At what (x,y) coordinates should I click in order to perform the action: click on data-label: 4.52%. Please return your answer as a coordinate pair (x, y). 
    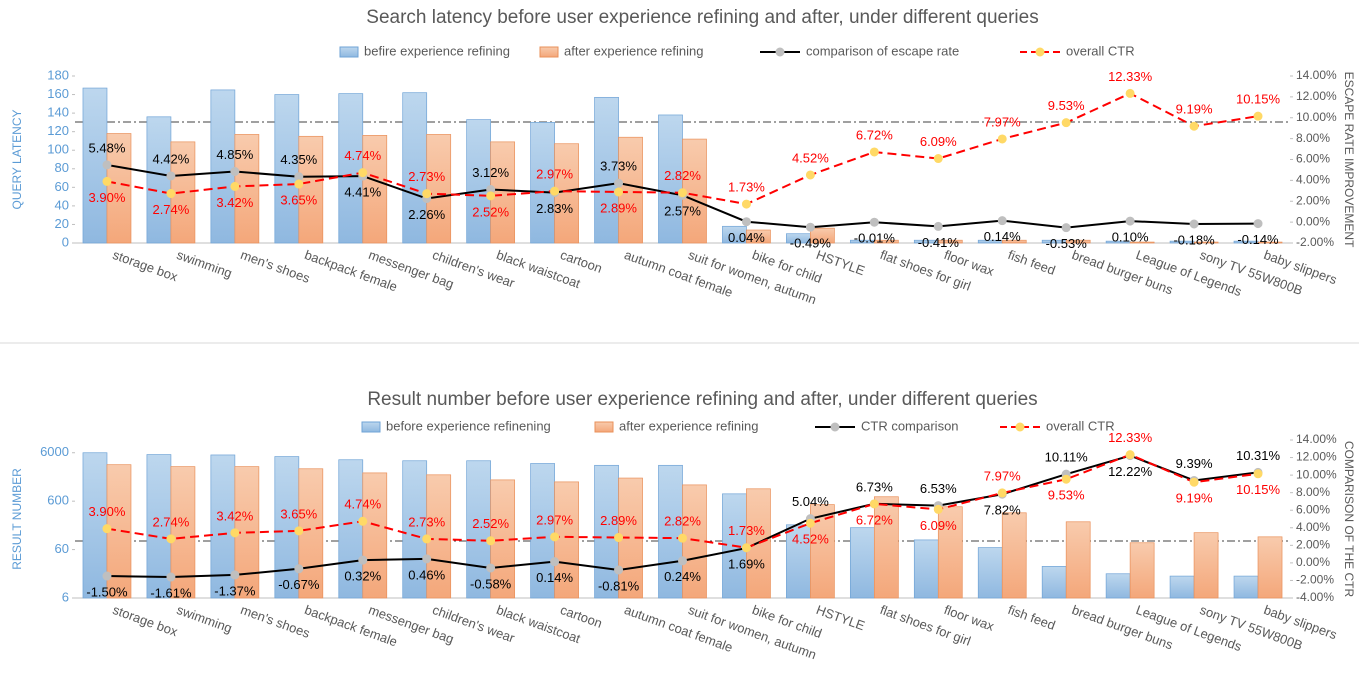
    Looking at the image, I should click on (810, 539).